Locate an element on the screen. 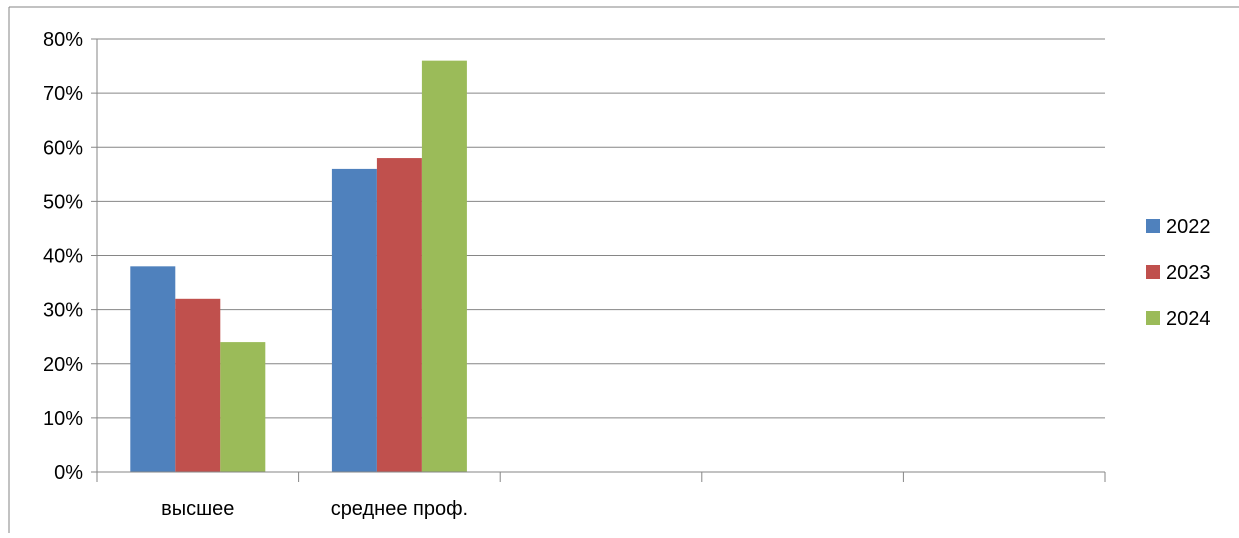 The image size is (1239, 538). y-tick-label: 20% is located at coordinates (63, 365).